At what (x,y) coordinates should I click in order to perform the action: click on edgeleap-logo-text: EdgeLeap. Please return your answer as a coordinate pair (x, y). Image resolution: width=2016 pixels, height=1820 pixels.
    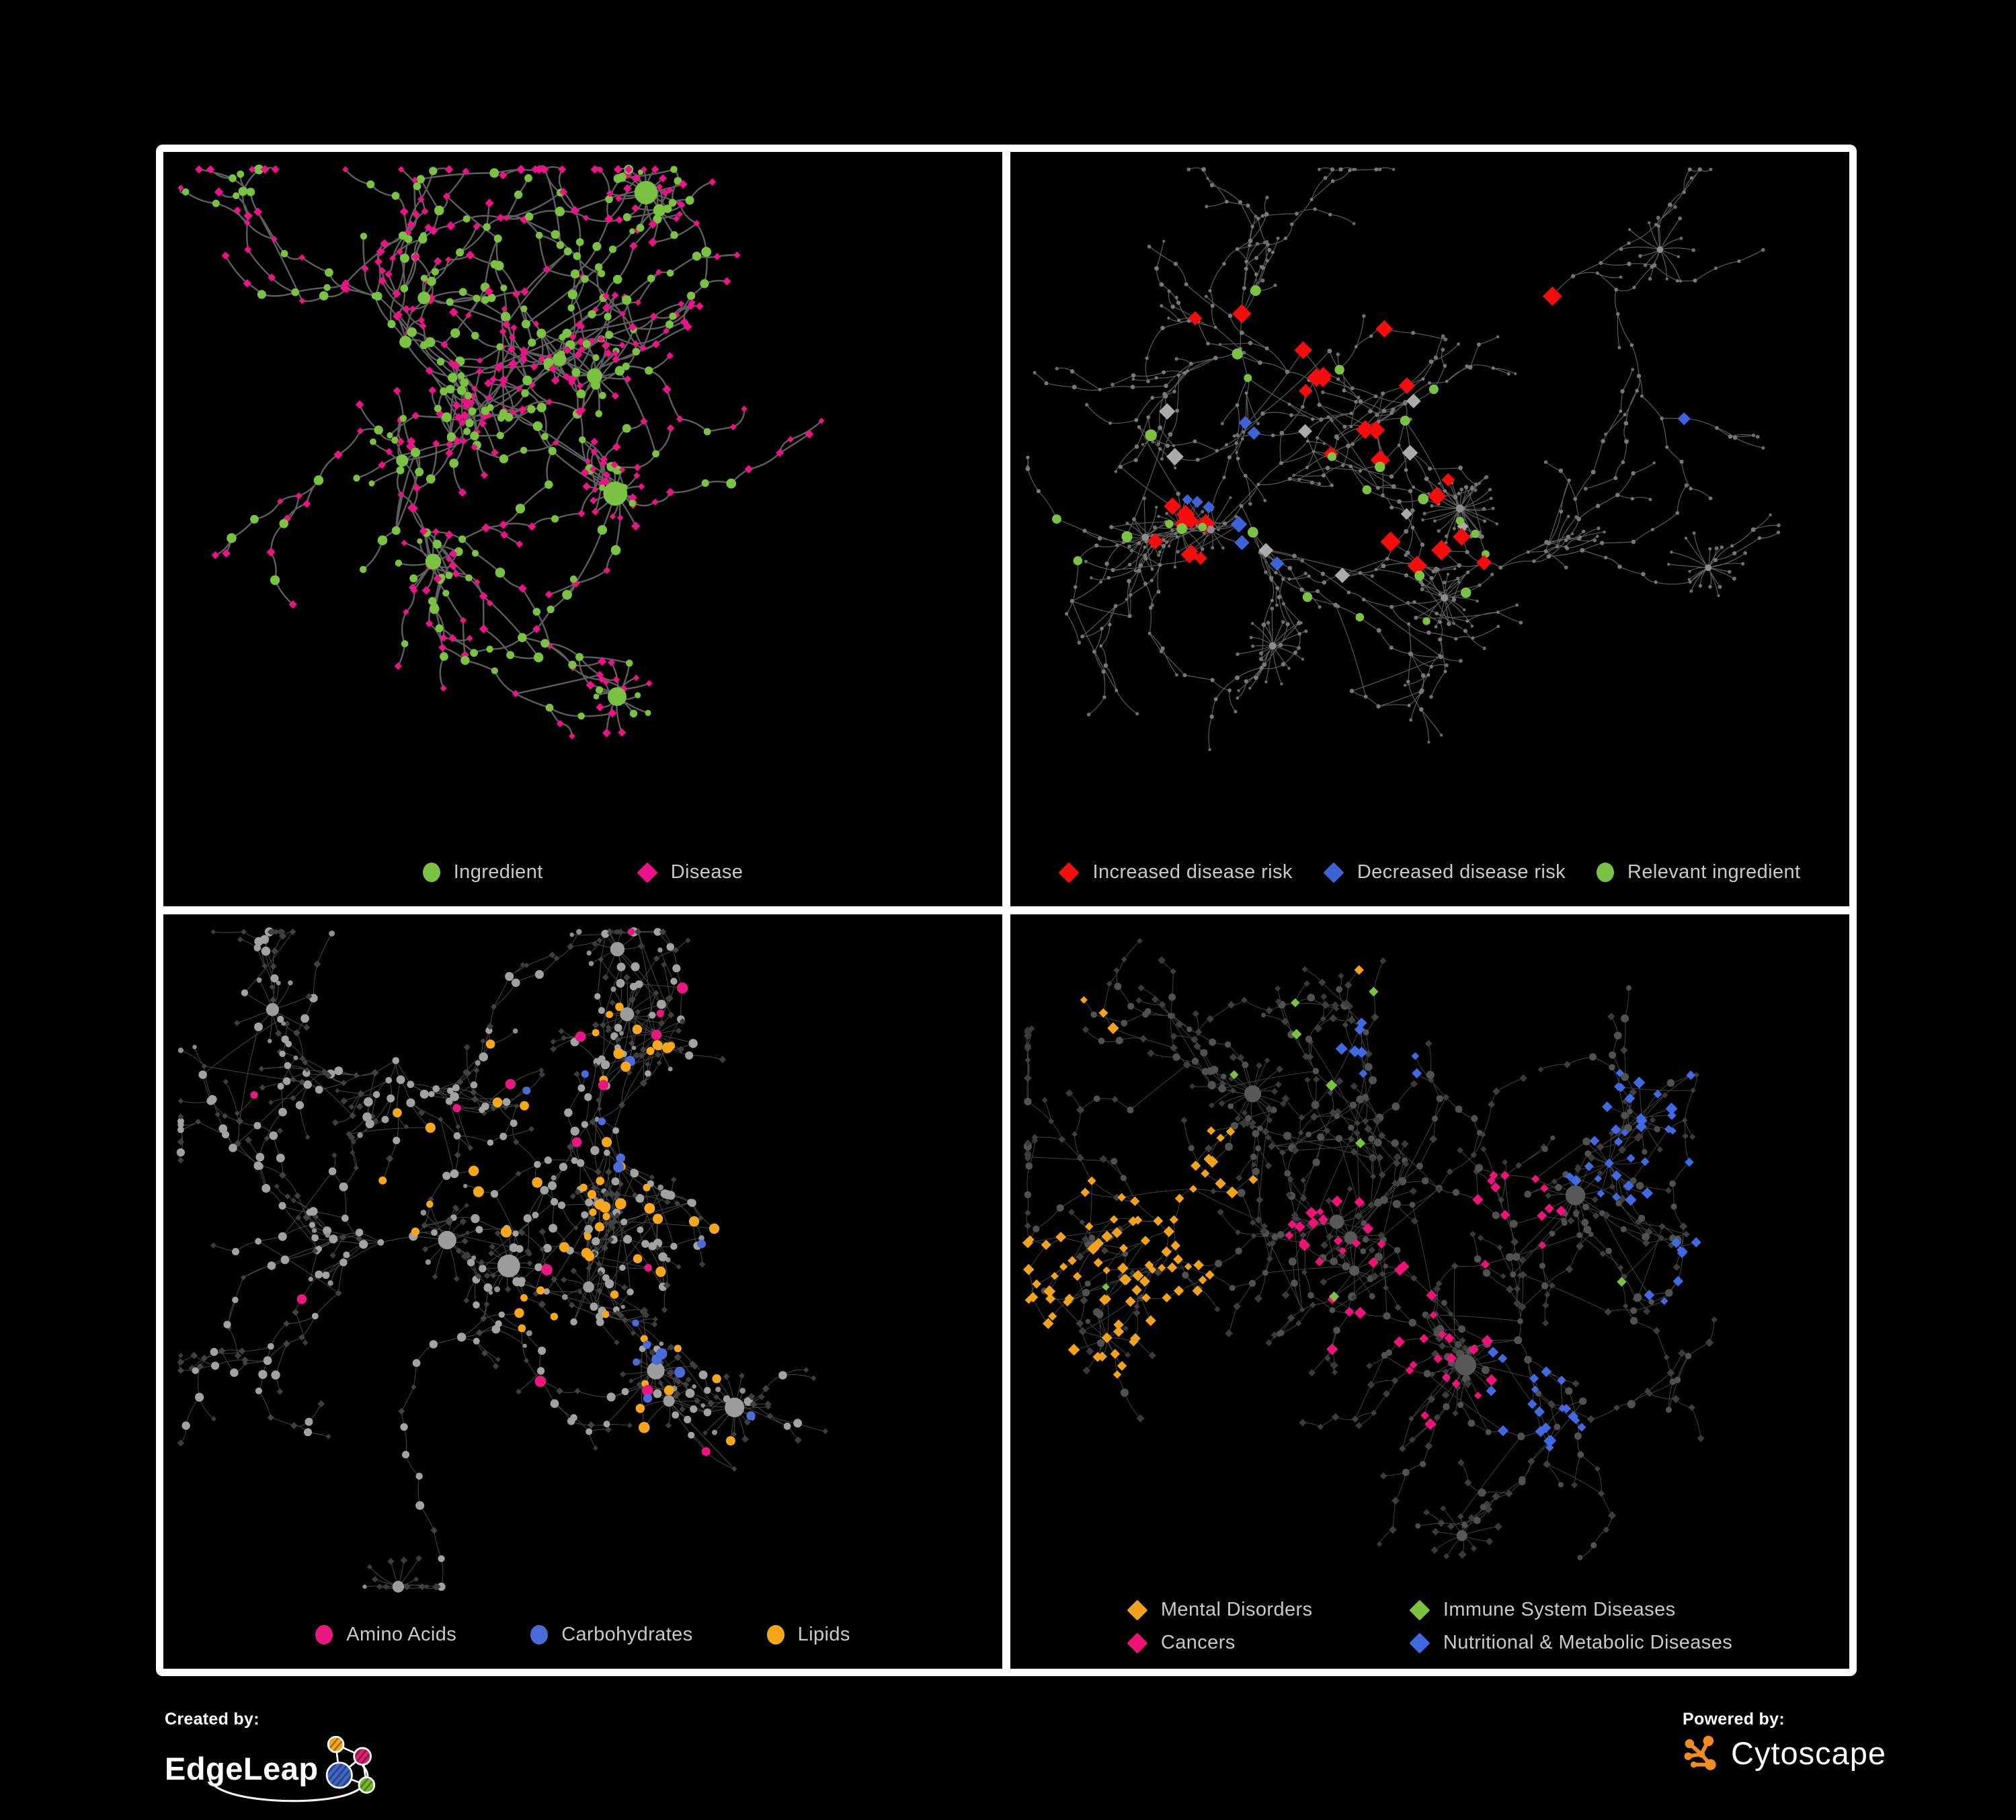
    Looking at the image, I should click on (242, 1768).